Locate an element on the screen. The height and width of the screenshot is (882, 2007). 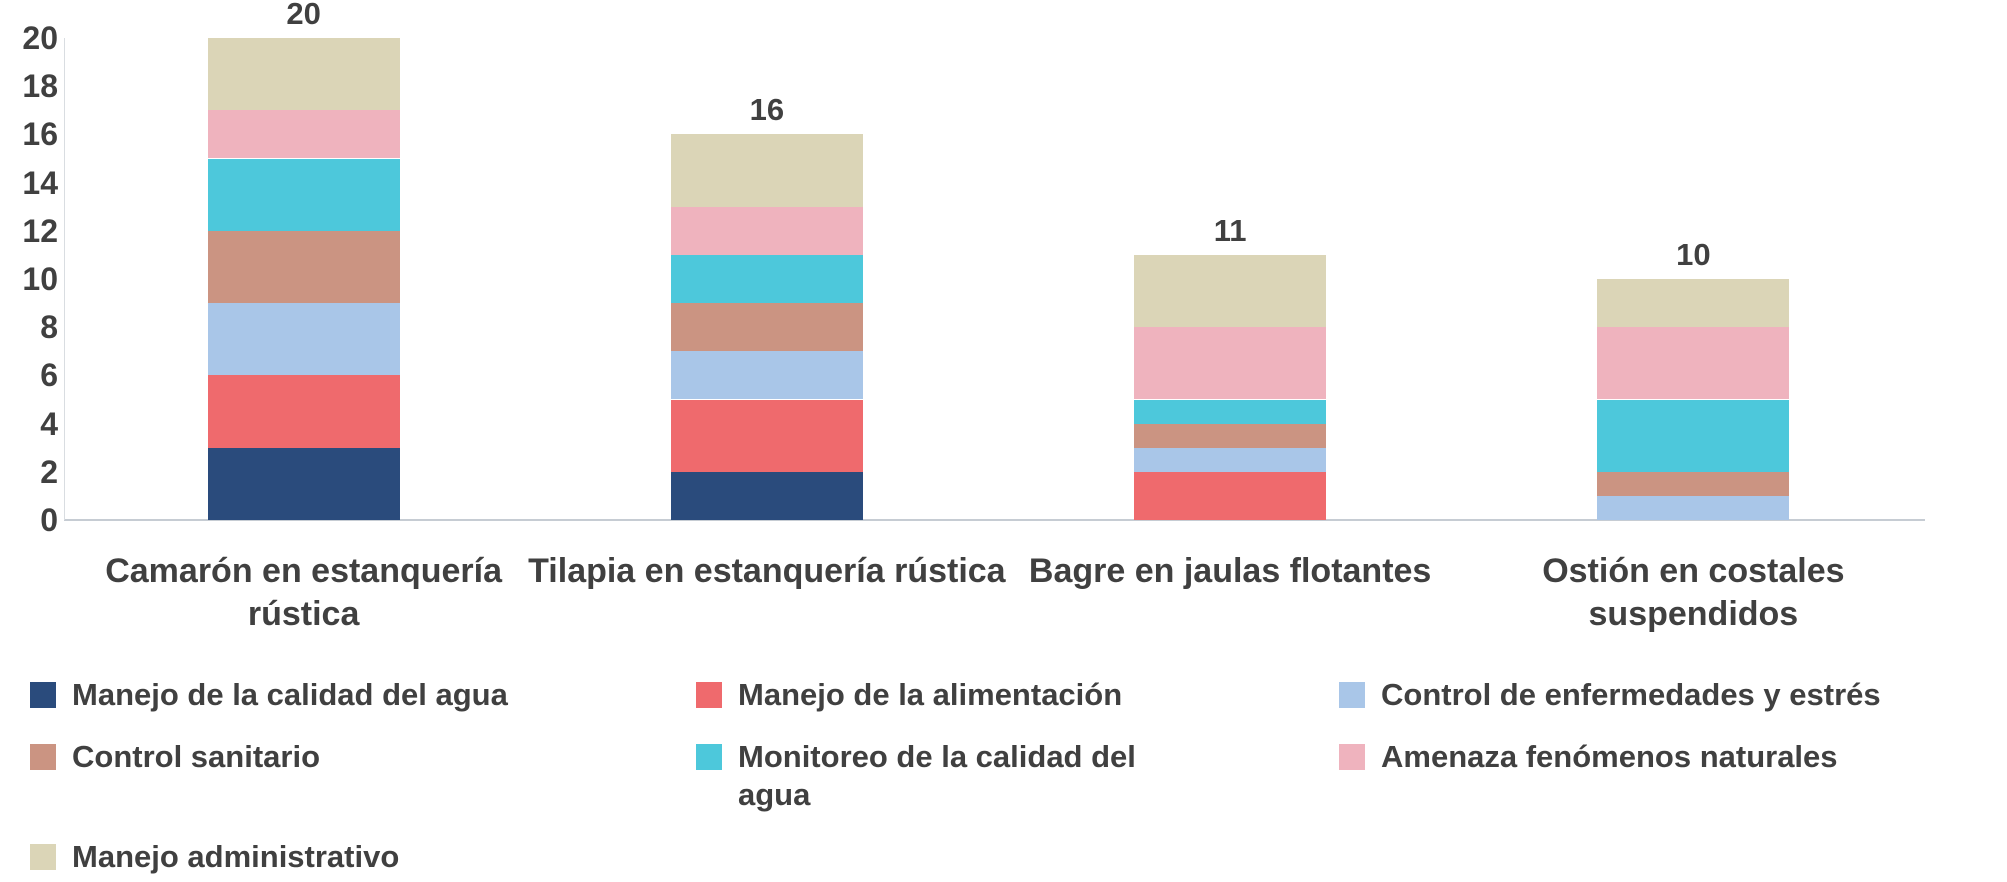
x-axis-category-label: Bagre en jaulas flotantes is located at coordinates (1230, 571).